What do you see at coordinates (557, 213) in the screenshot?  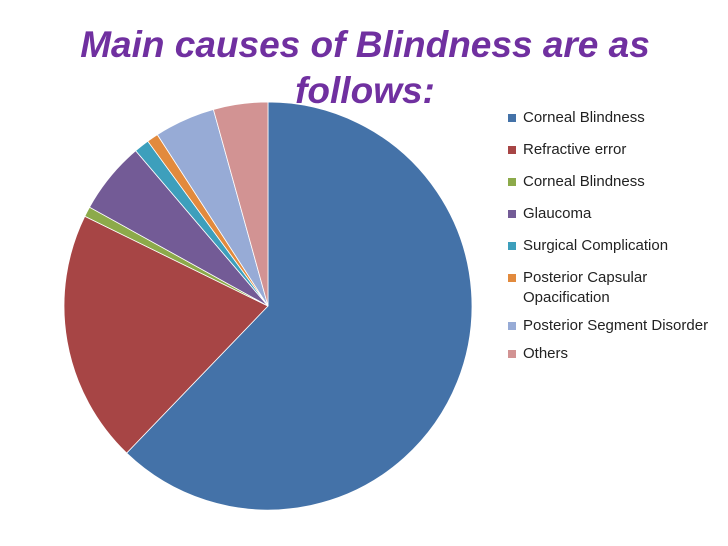 I see `legend-label: Glaucoma` at bounding box center [557, 213].